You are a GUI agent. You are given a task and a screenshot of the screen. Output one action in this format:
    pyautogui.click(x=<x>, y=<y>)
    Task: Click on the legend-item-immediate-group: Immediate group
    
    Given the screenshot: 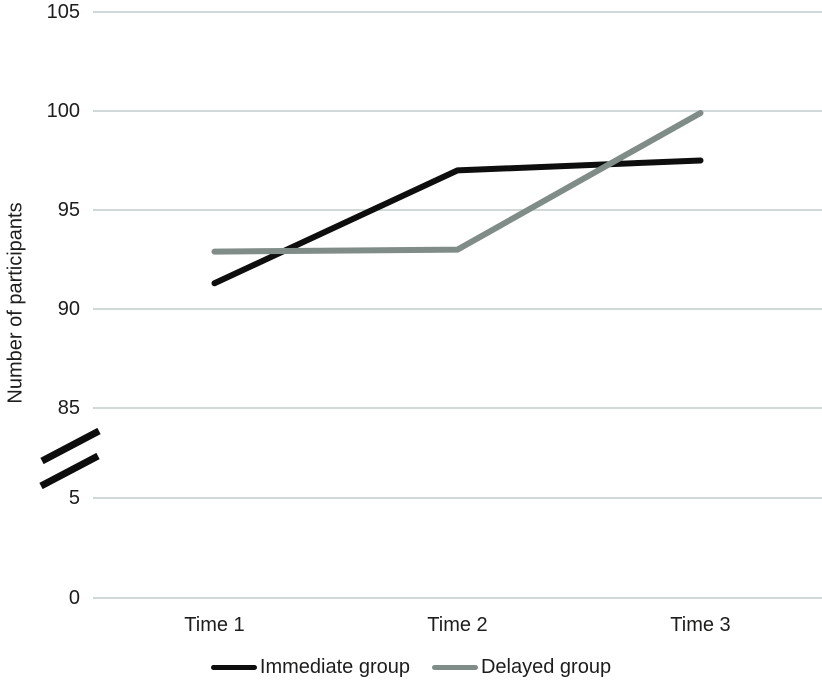 What is the action you would take?
    pyautogui.click(x=310, y=667)
    